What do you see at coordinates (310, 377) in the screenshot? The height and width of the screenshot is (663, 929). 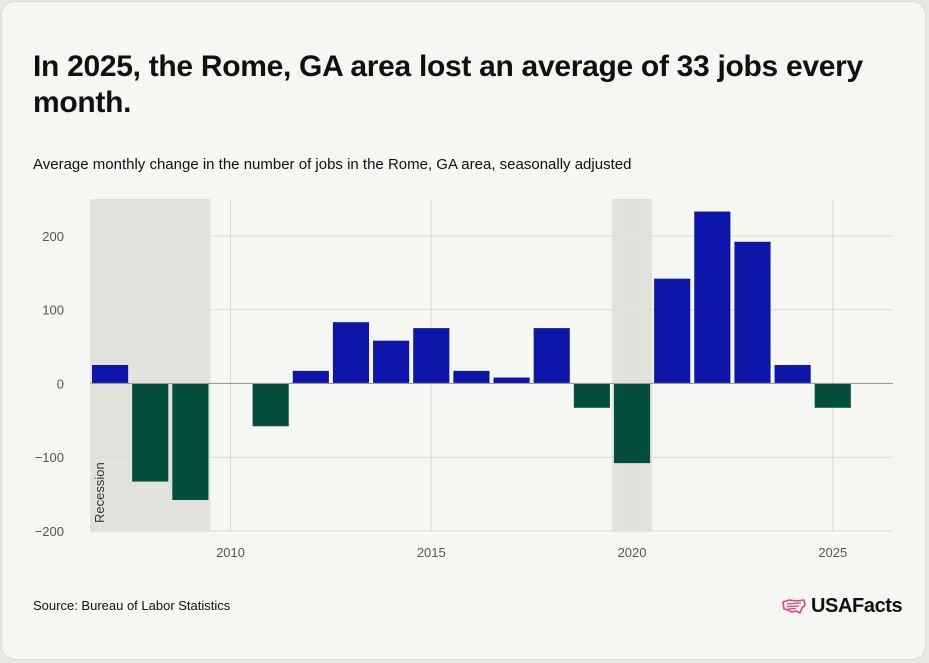 I see `bar-2012` at bounding box center [310, 377].